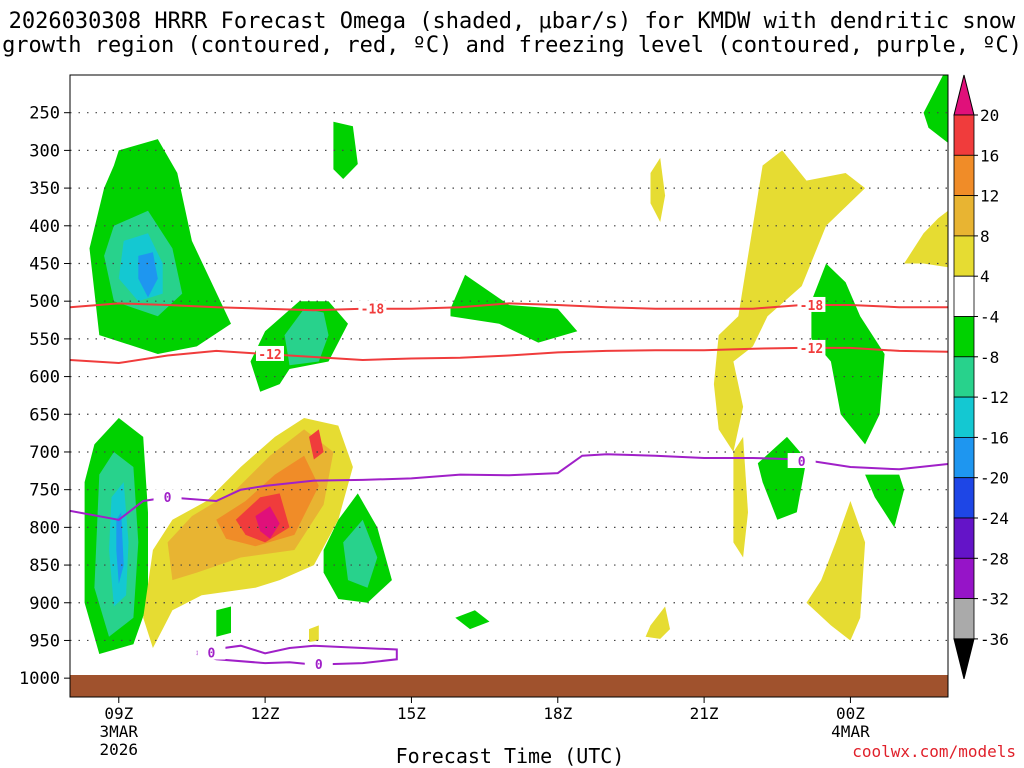 This screenshot has height=768, width=1024. Describe the element at coordinates (557, 713) in the screenshot. I see `x-tick-label-3: 18Z` at that location.